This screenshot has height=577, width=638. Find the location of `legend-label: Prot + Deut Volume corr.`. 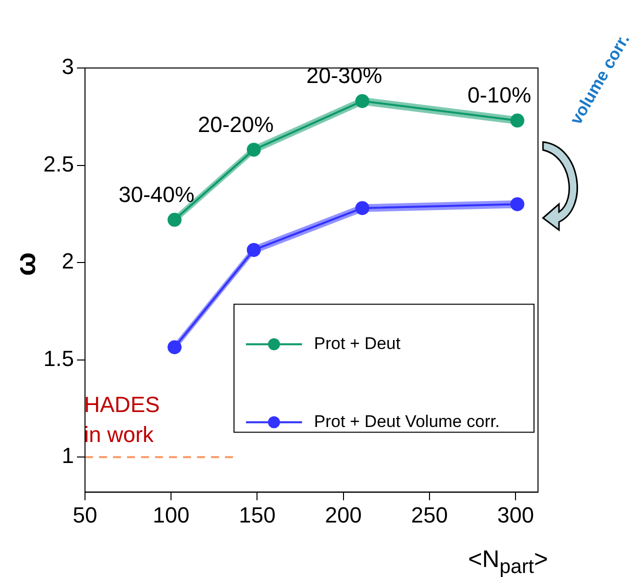

legend-label: Prot + Deut Volume corr. is located at coordinates (407, 421).